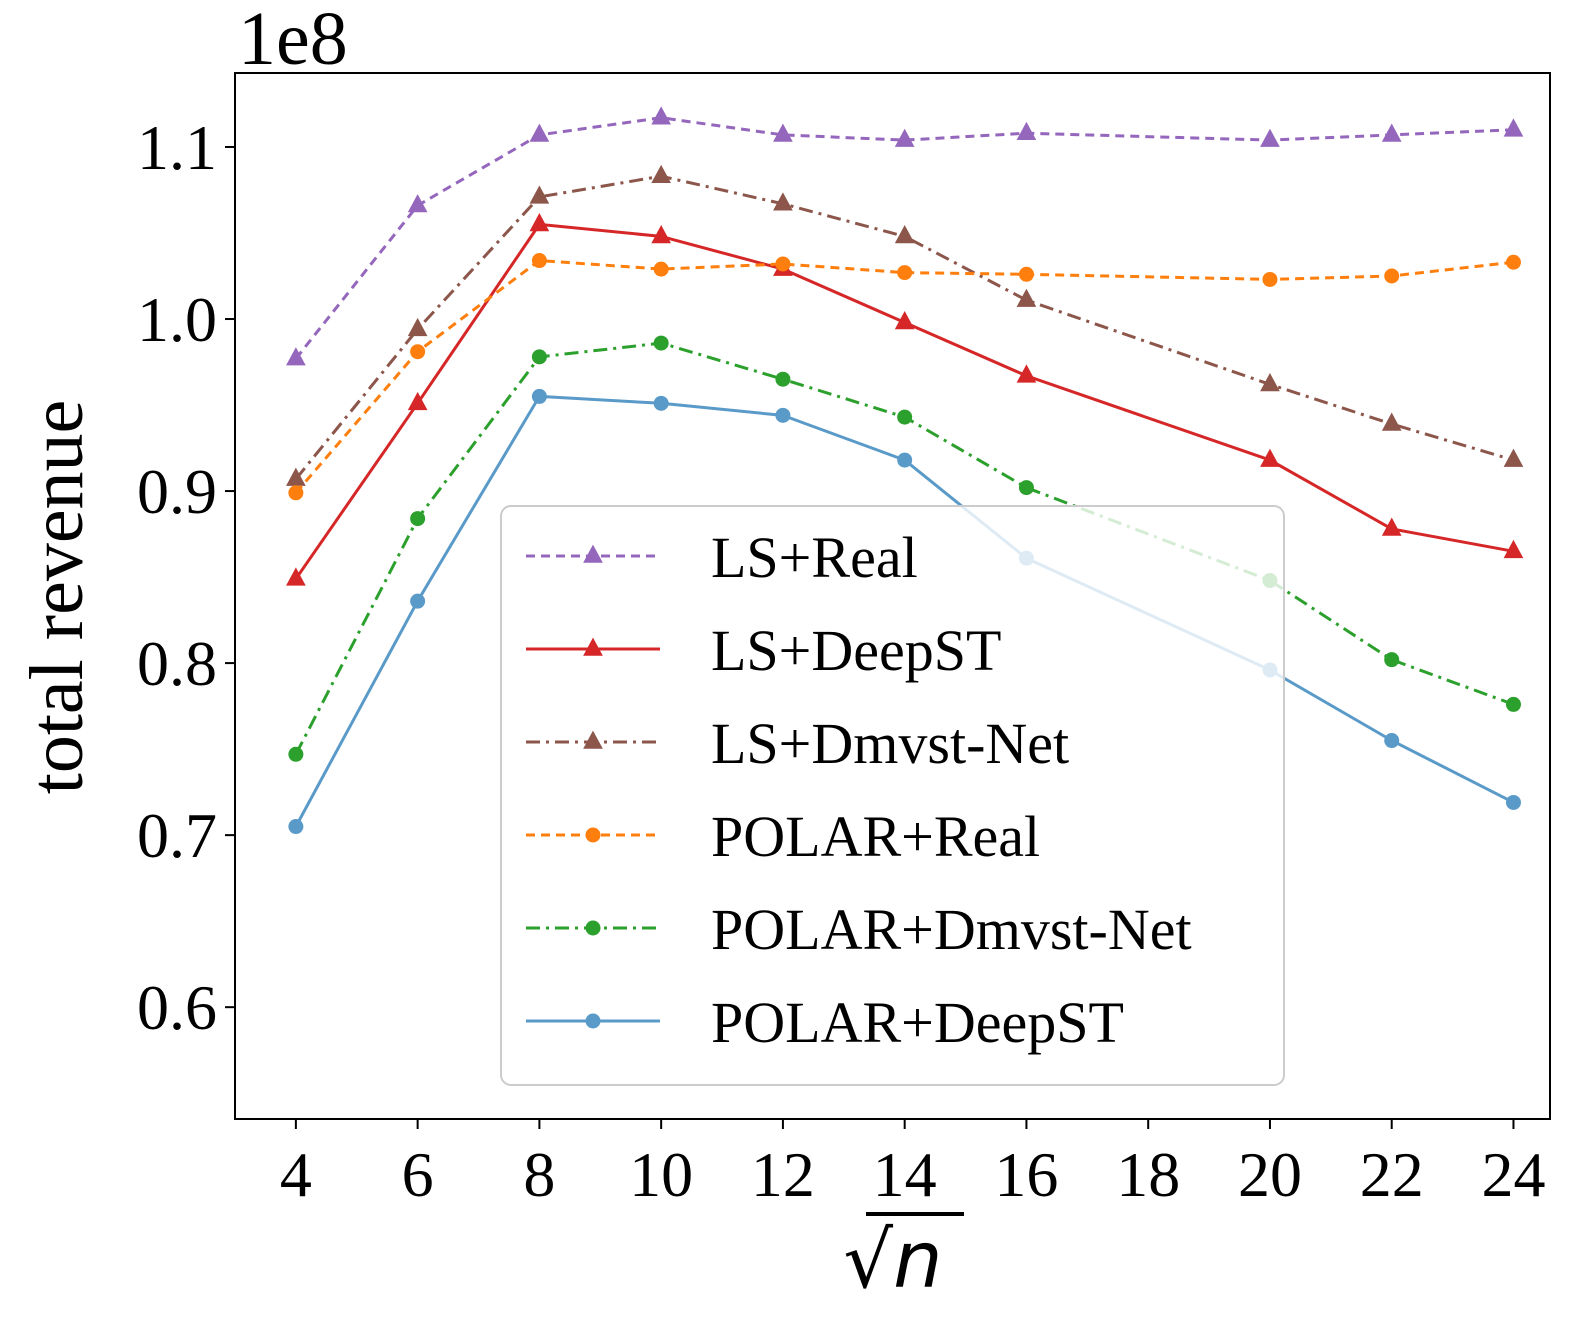 This screenshot has width=1575, height=1331. What do you see at coordinates (890, 743) in the screenshot?
I see `legend-label-ls-dmvst-net: LS+Dmvst-Net` at bounding box center [890, 743].